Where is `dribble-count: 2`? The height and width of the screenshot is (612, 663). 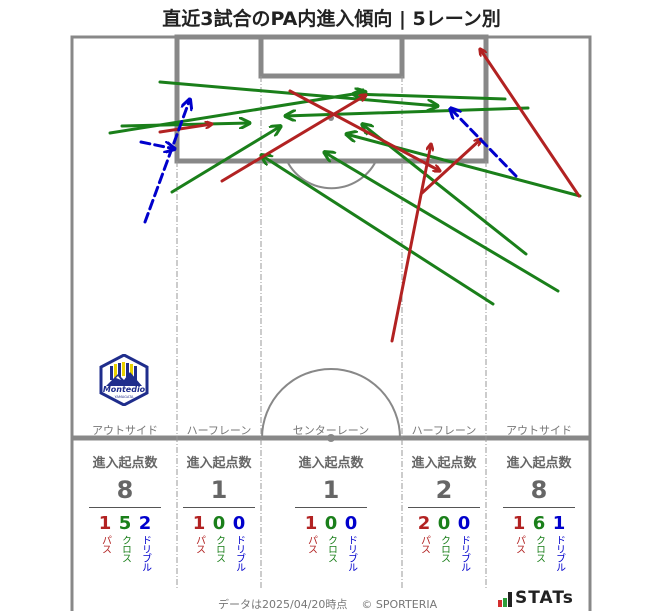
dribble-count: 2 is located at coordinates (145, 523).